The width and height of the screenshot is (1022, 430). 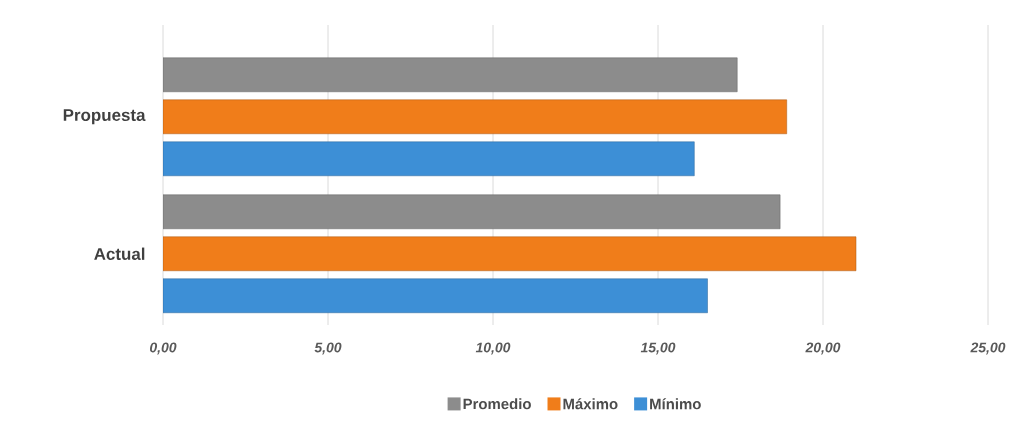 What do you see at coordinates (988, 348) in the screenshot?
I see `x-tick-label: 25,00` at bounding box center [988, 348].